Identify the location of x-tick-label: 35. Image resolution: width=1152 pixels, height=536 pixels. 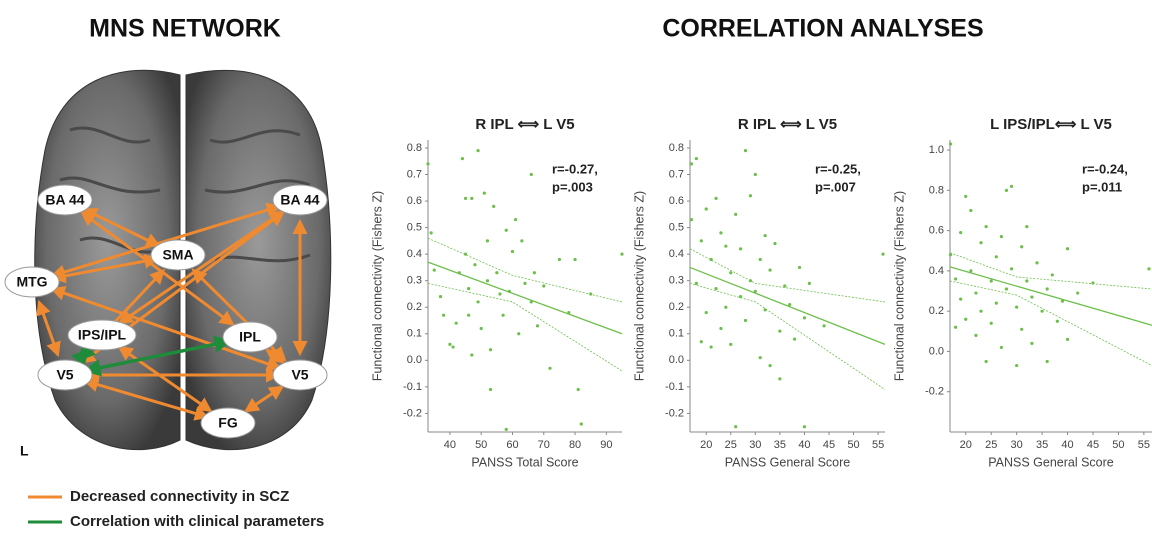
(1042, 445).